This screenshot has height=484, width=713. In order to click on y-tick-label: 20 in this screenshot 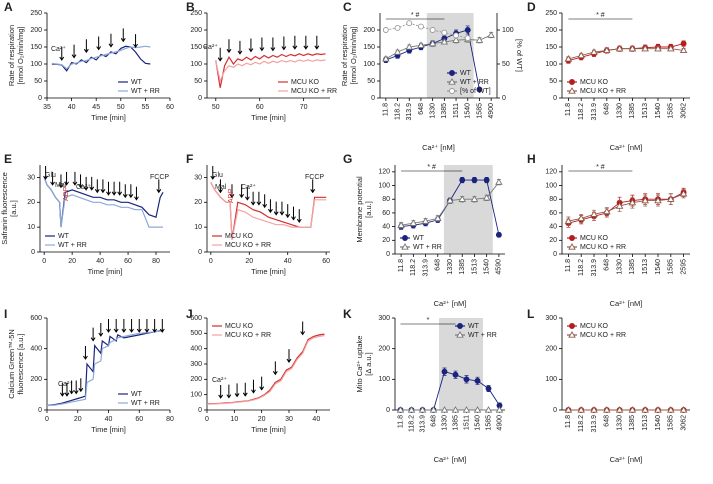, I will do `click(553, 240)`.